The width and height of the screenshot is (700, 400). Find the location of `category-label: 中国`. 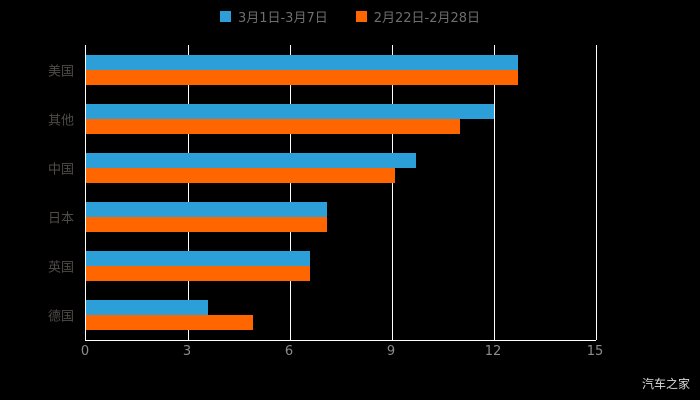

category-label: 中国 is located at coordinates (60, 170).